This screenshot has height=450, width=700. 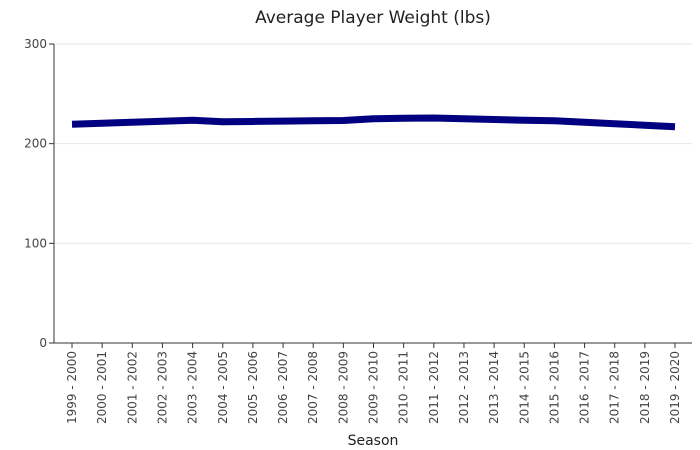 What do you see at coordinates (313, 387) in the screenshot?
I see `x-tick-label: 2007 - 2008` at bounding box center [313, 387].